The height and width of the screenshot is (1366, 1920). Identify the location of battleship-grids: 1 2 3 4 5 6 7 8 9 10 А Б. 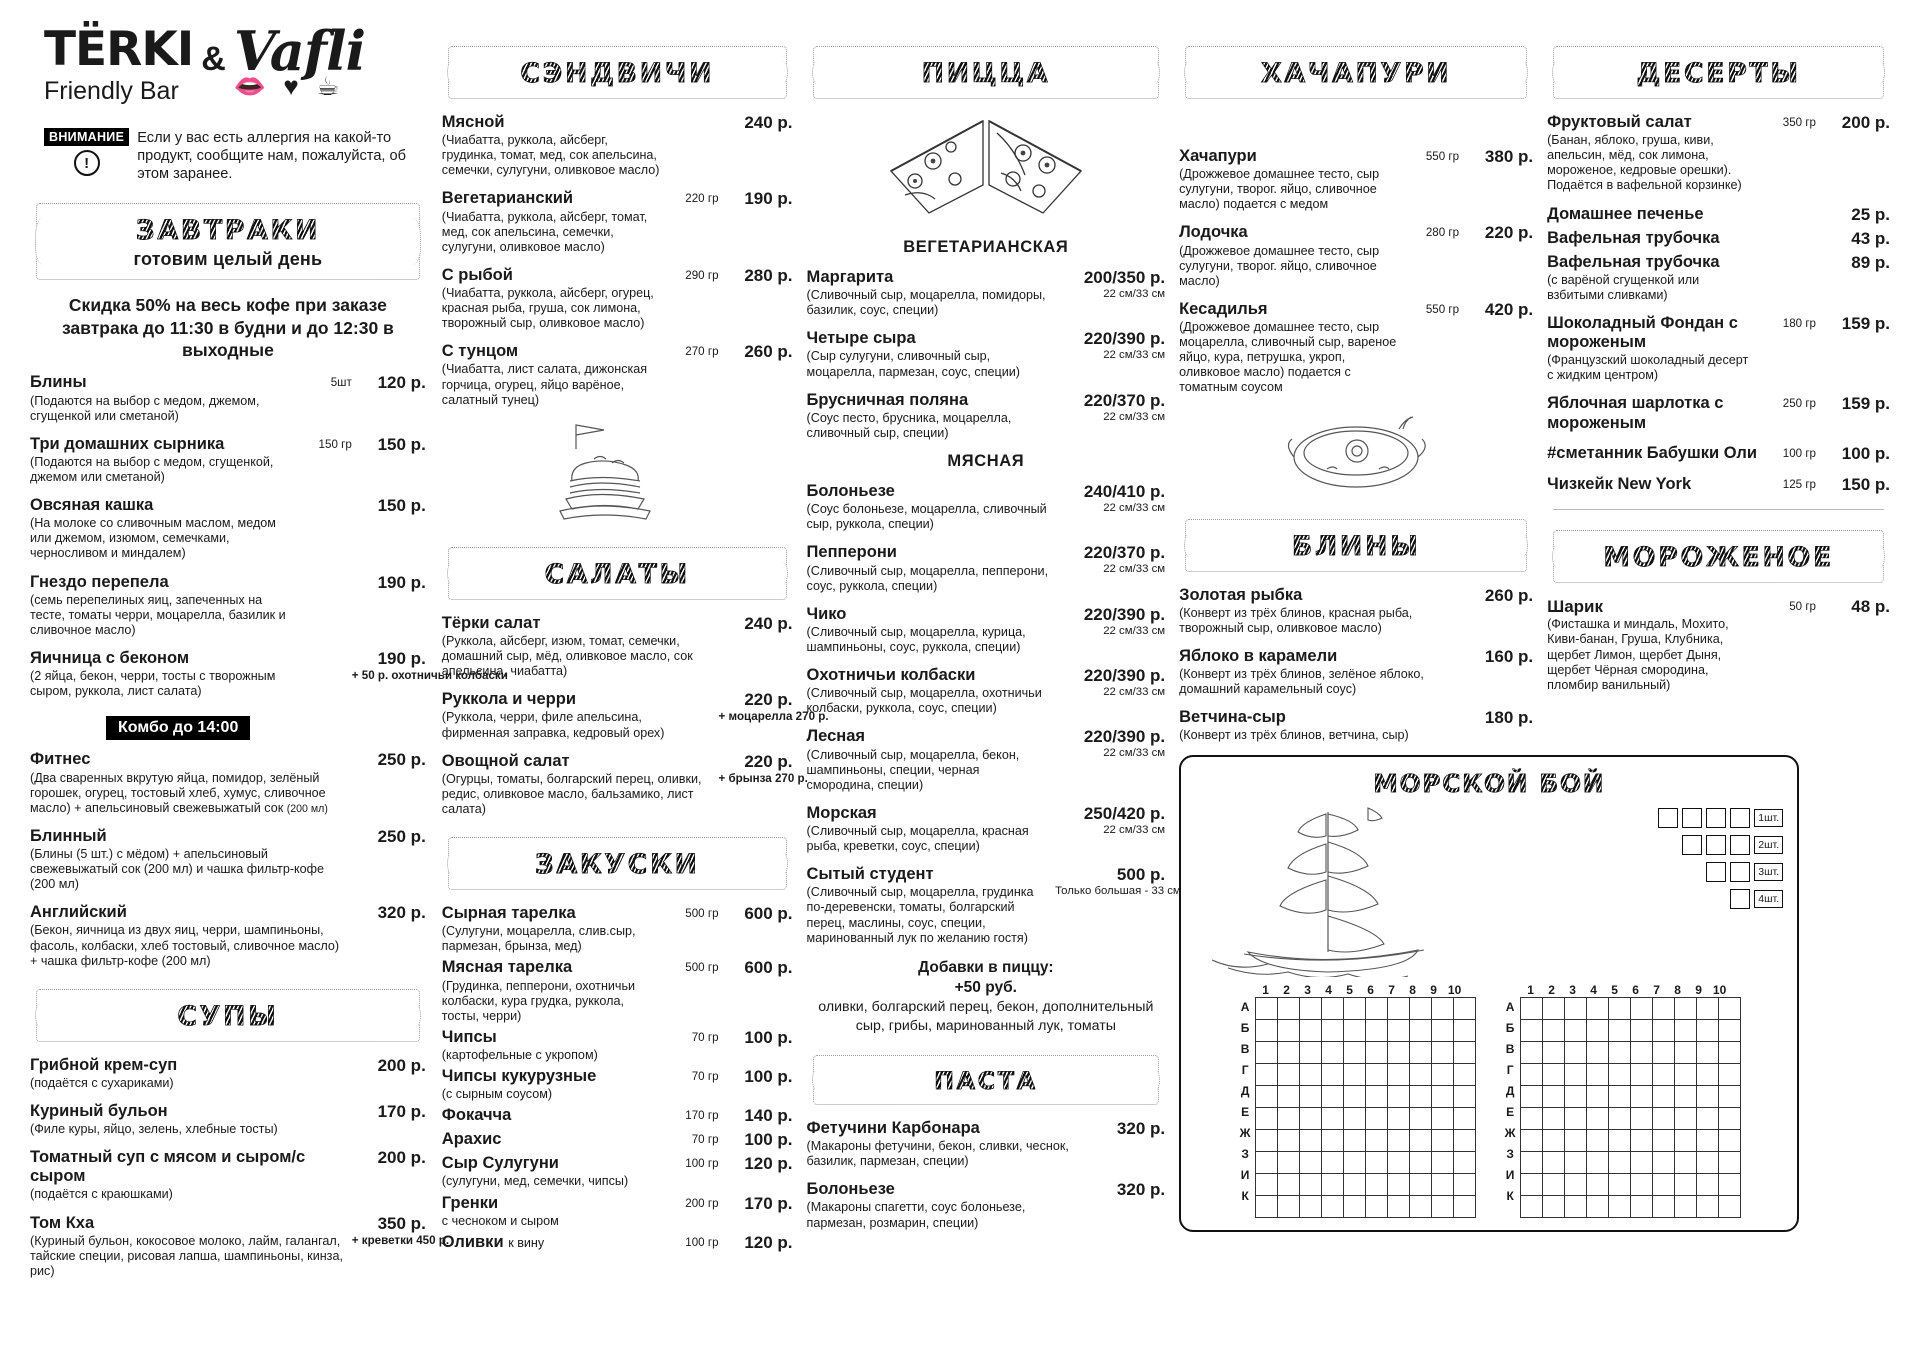
(1489, 1100).